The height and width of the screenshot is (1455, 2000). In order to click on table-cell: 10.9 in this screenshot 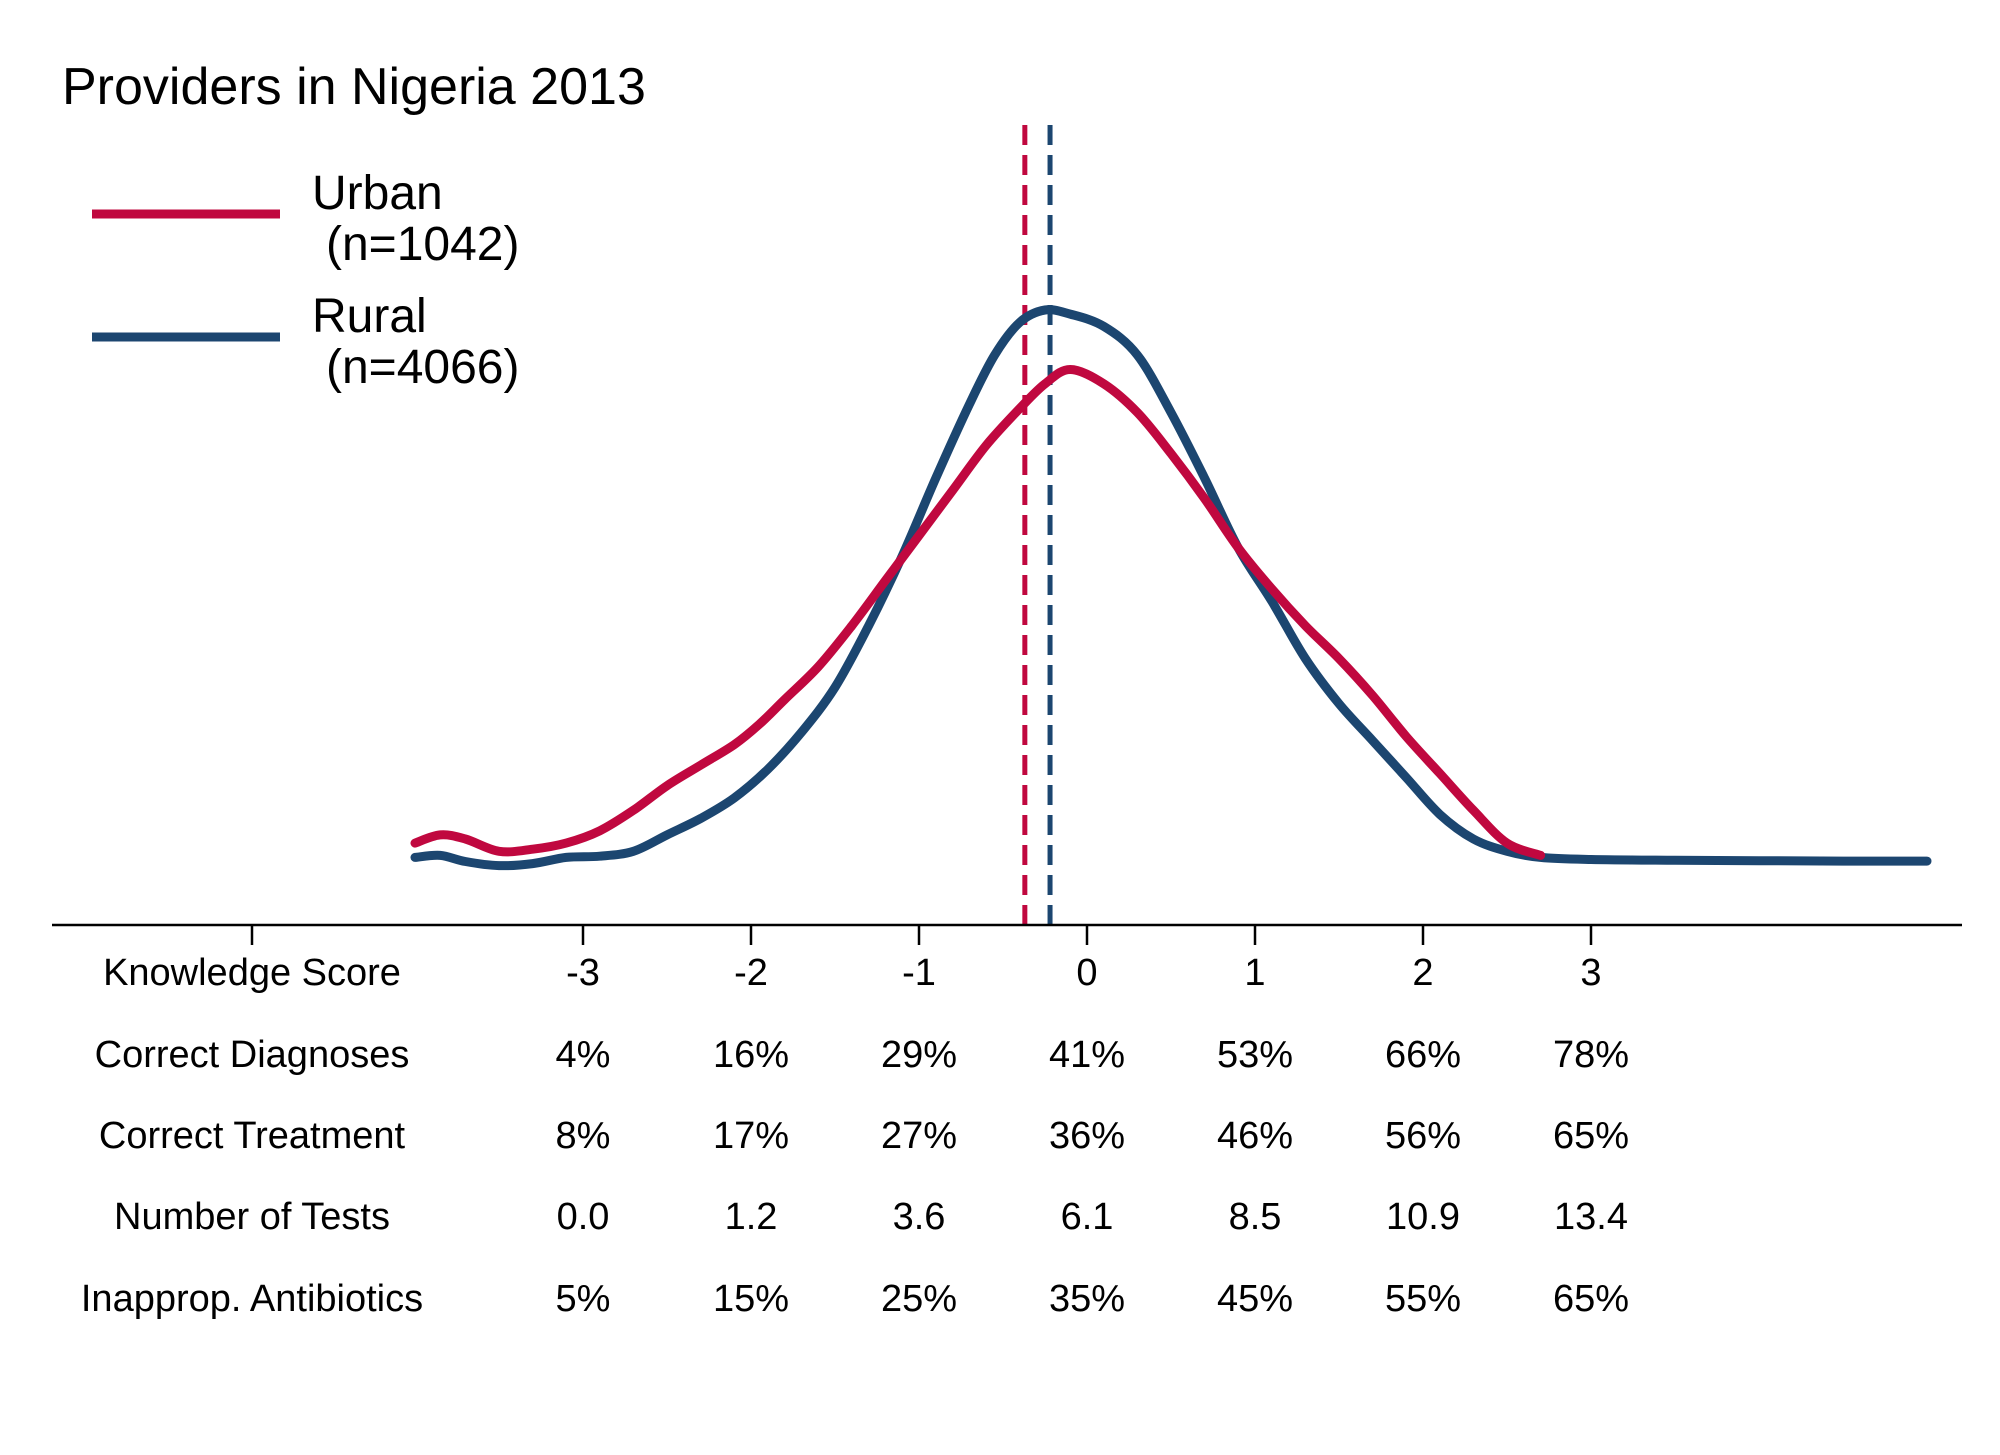, I will do `click(1423, 1217)`.